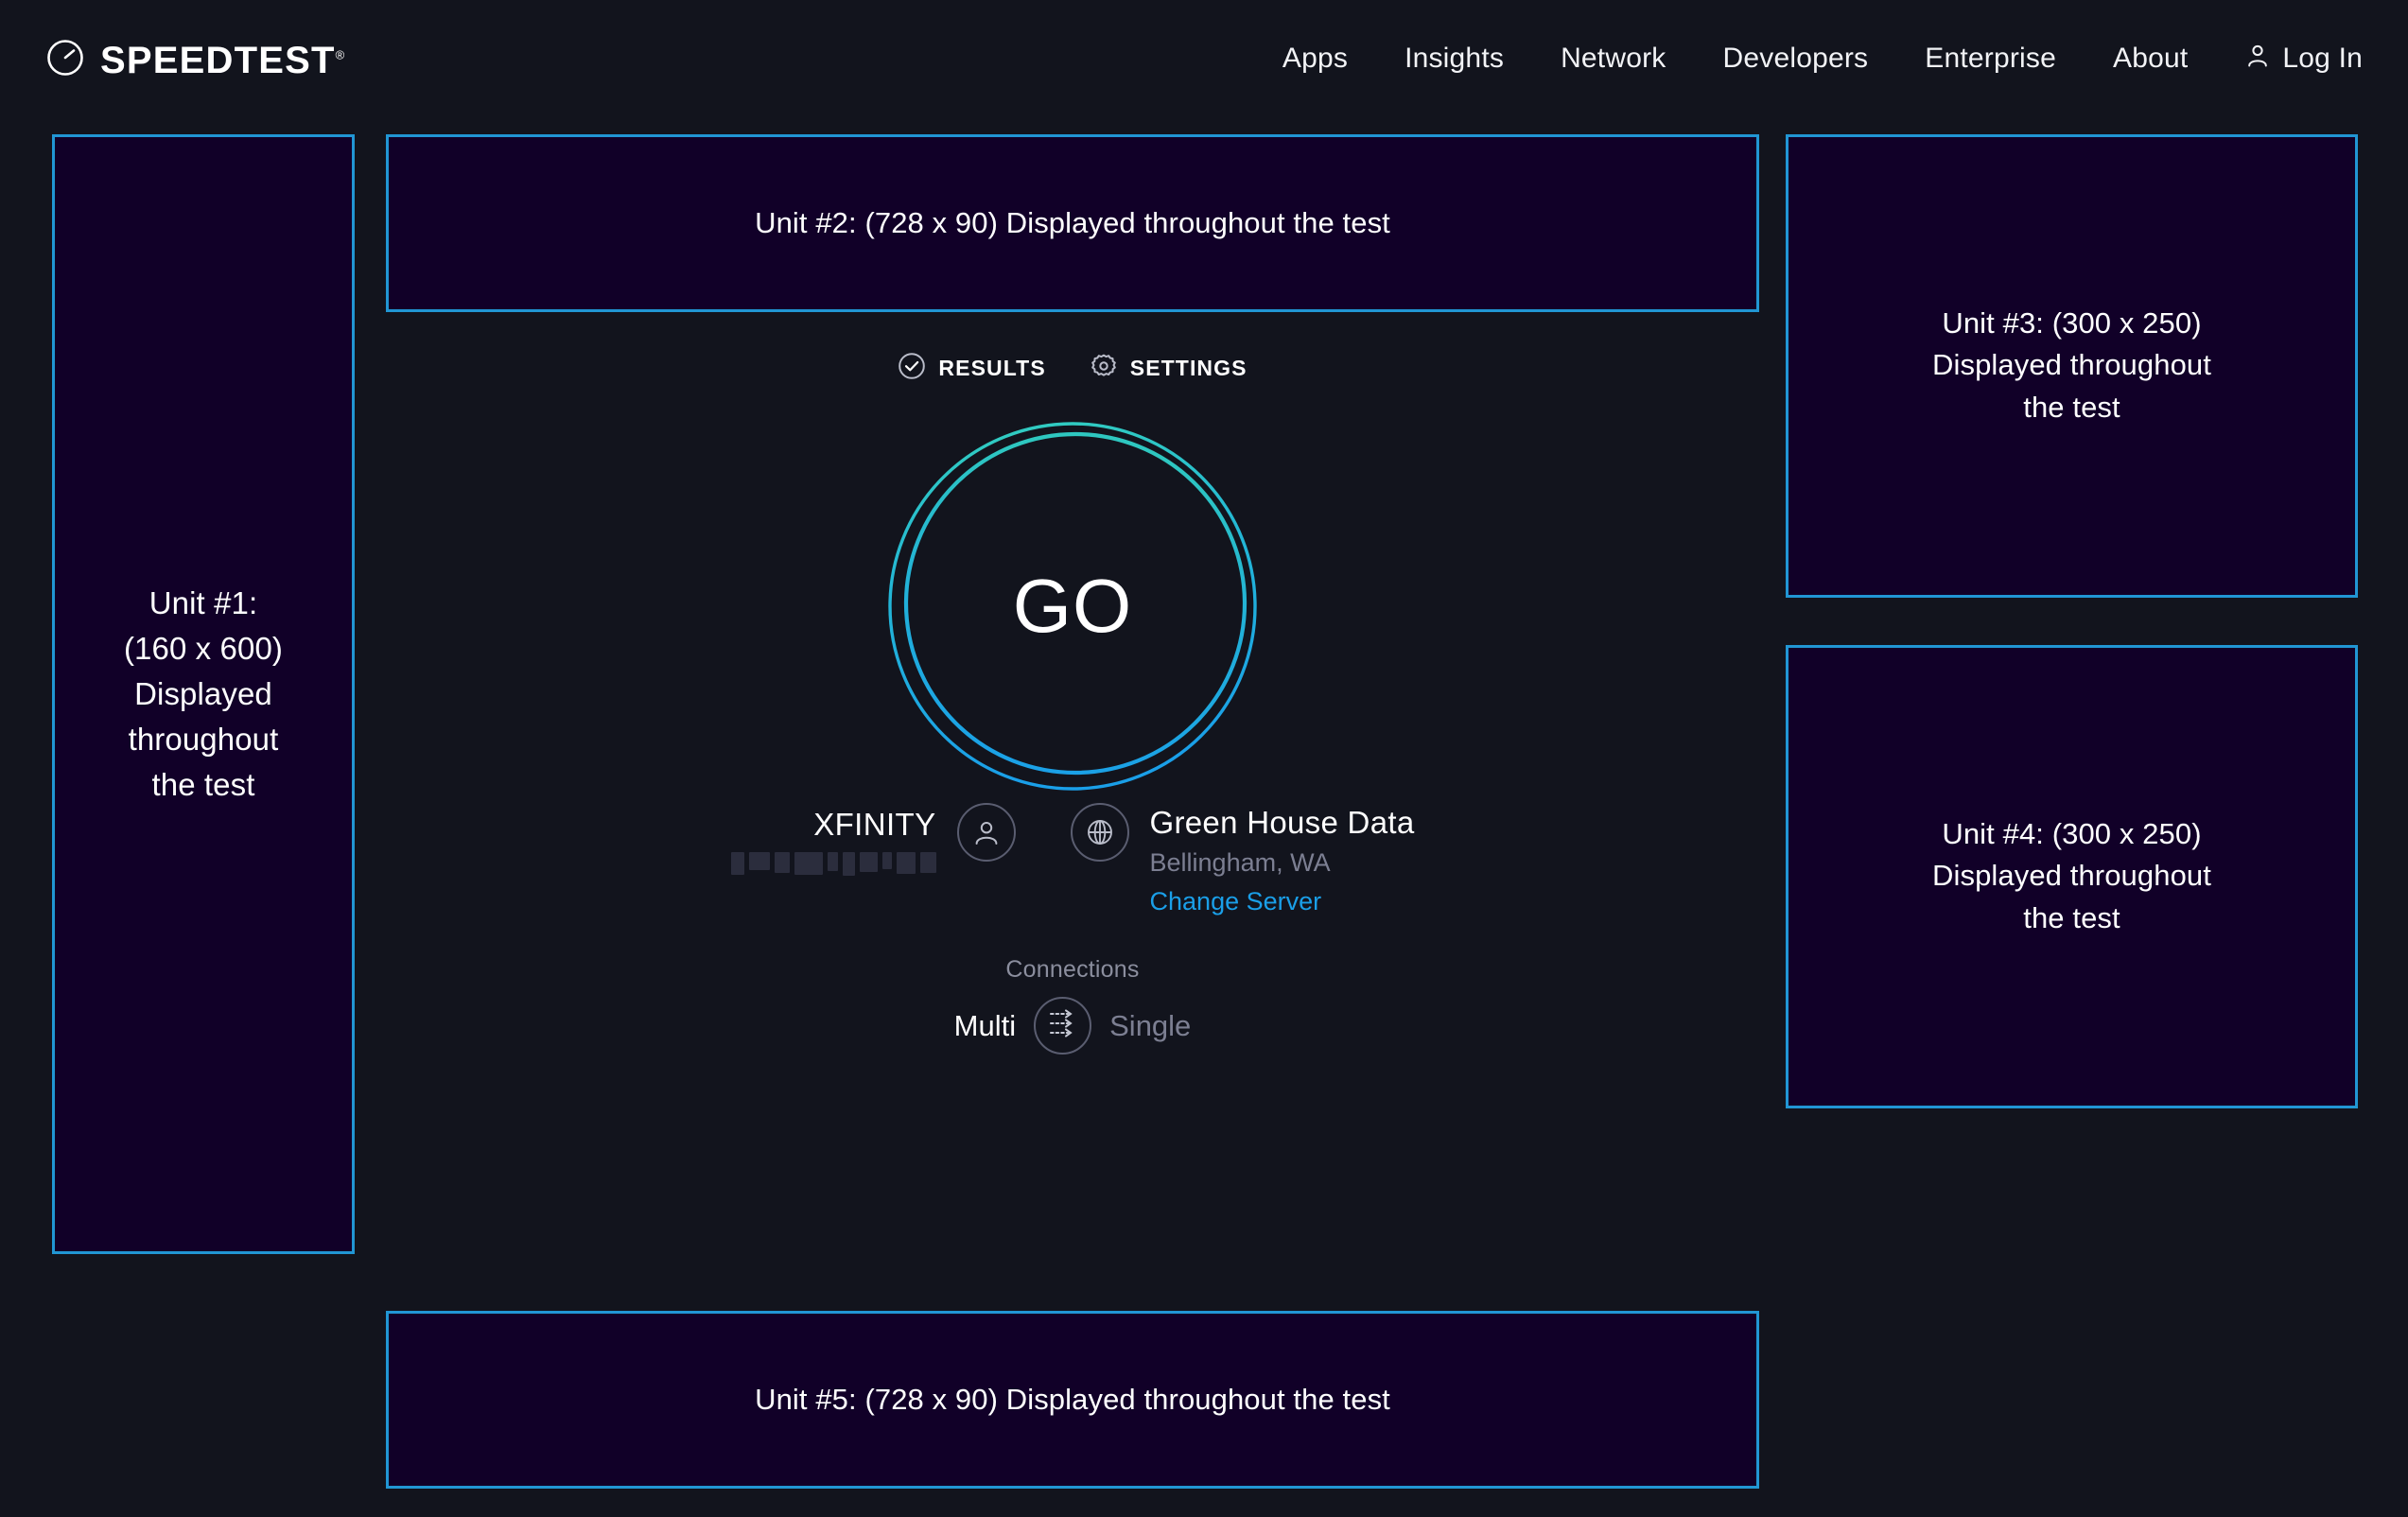 The height and width of the screenshot is (1517, 2408). I want to click on brand-wordmark: SPEEDTEST®, so click(222, 60).